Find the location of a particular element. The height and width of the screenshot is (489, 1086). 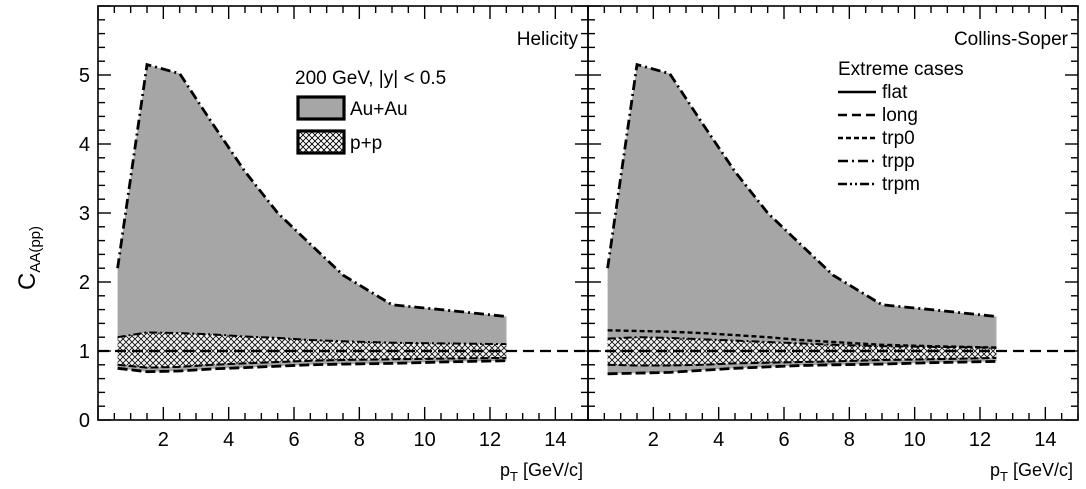

y-tick-label: 5 is located at coordinates (84, 76).